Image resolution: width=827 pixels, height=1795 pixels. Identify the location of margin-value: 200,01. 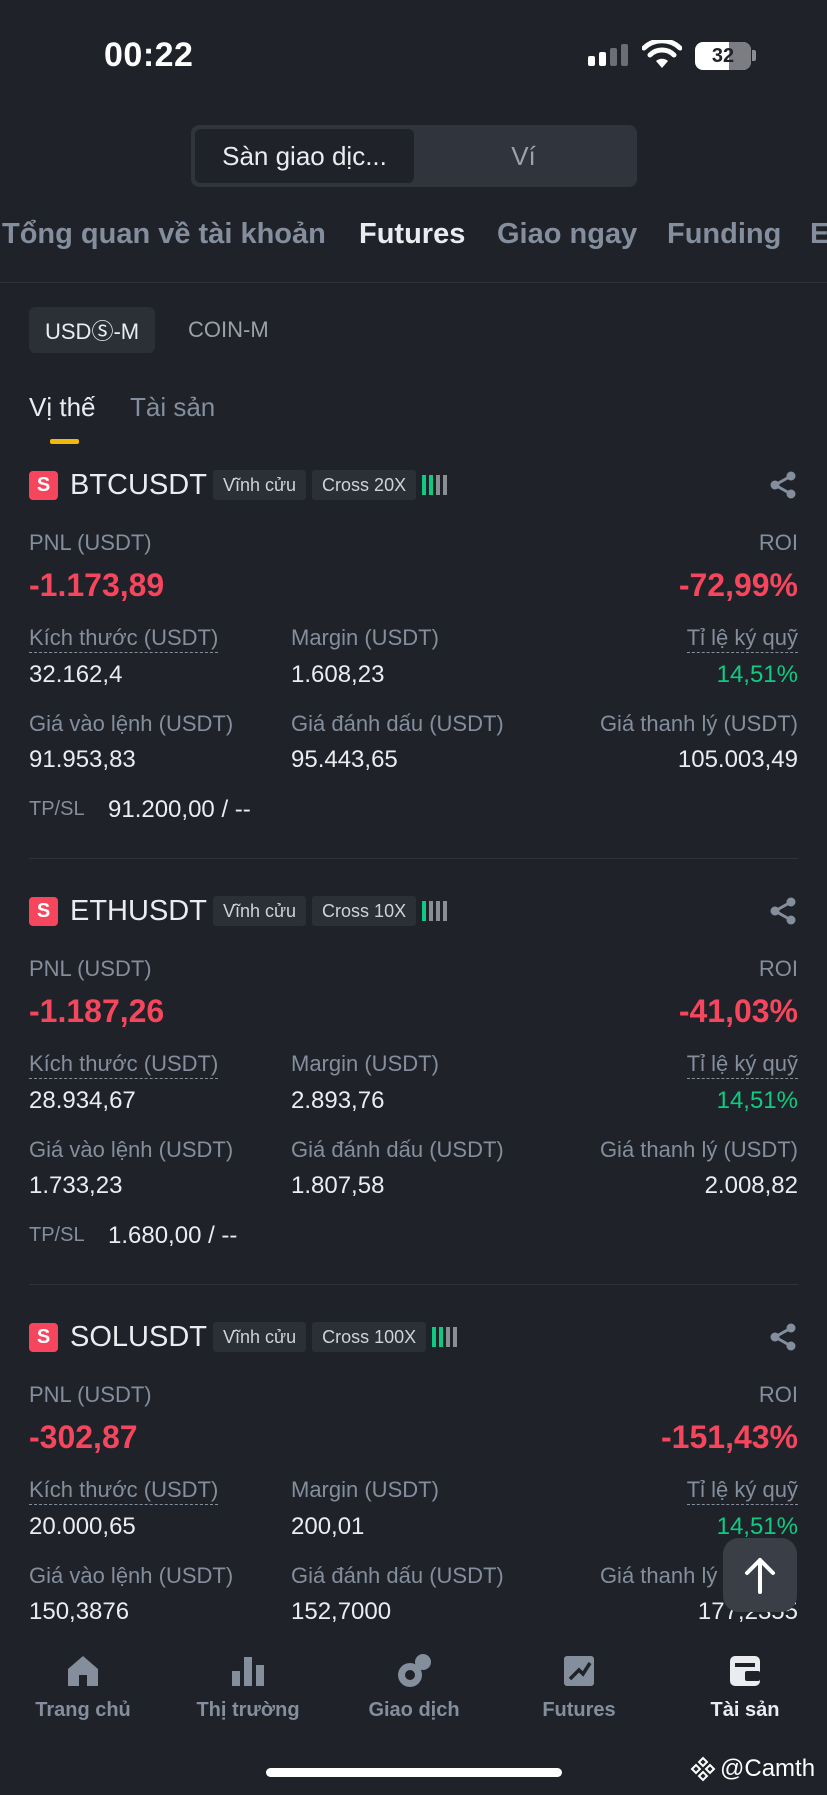
(328, 1526).